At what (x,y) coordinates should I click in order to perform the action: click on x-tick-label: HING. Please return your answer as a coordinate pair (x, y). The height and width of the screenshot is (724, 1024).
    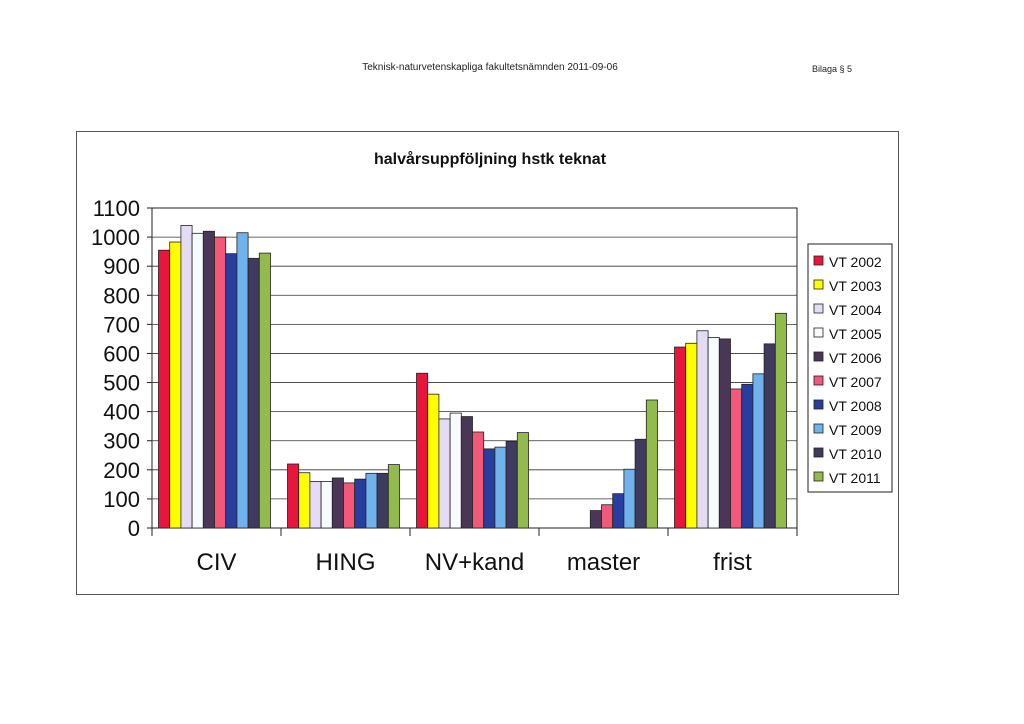
    Looking at the image, I should click on (346, 562).